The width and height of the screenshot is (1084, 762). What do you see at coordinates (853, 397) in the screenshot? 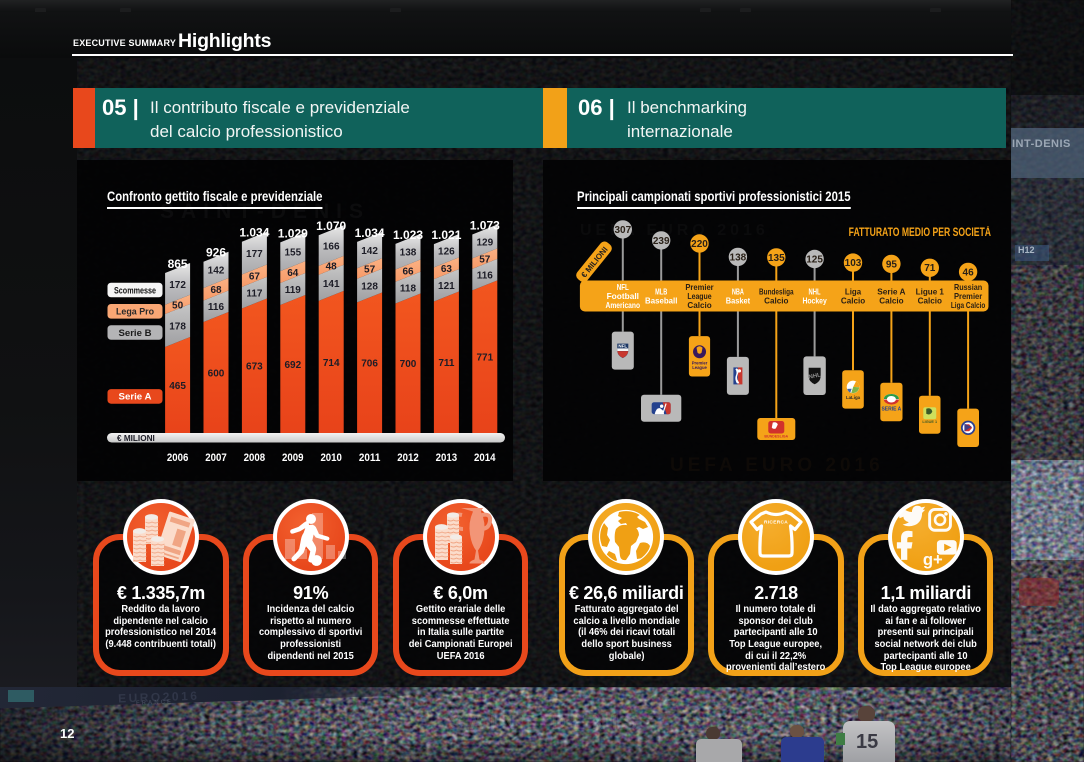
I see `svg-text: LaLiga` at bounding box center [853, 397].